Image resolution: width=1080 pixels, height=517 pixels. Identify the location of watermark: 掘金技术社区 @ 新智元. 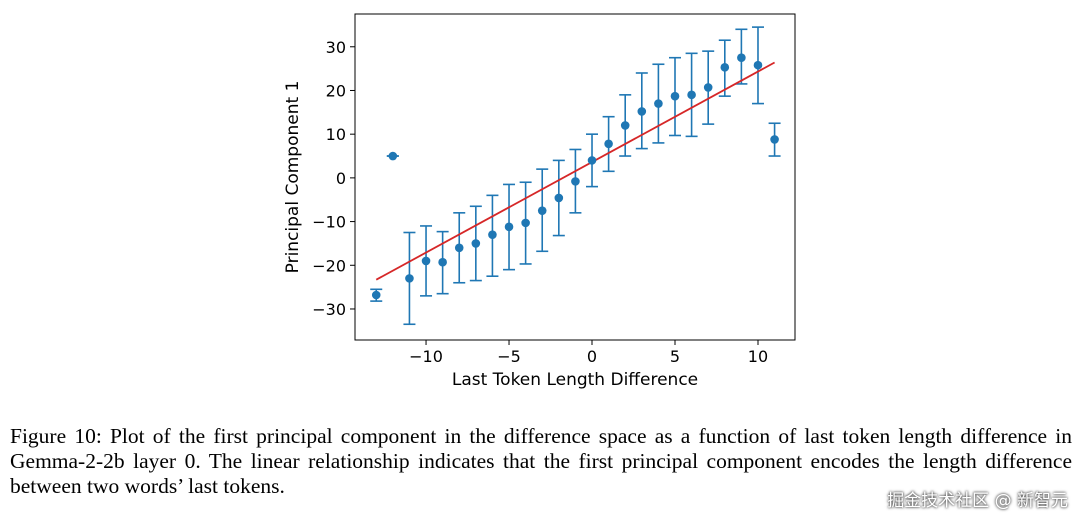
(977, 501).